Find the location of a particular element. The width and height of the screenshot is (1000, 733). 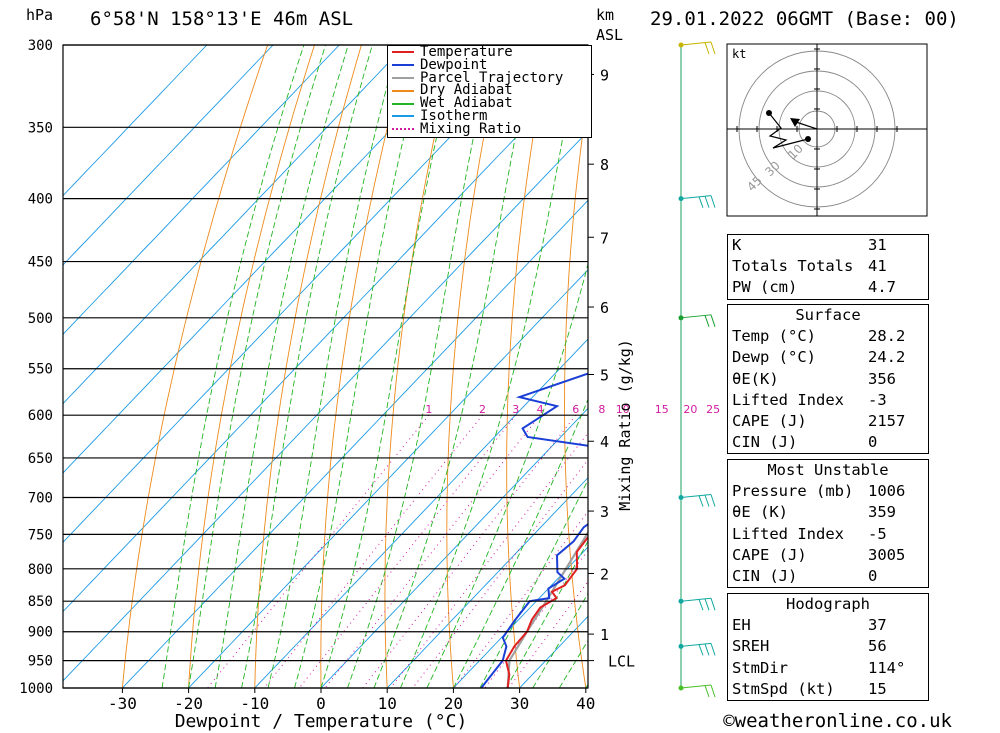

index-row: CAPE (J) 2157 is located at coordinates (828, 421).